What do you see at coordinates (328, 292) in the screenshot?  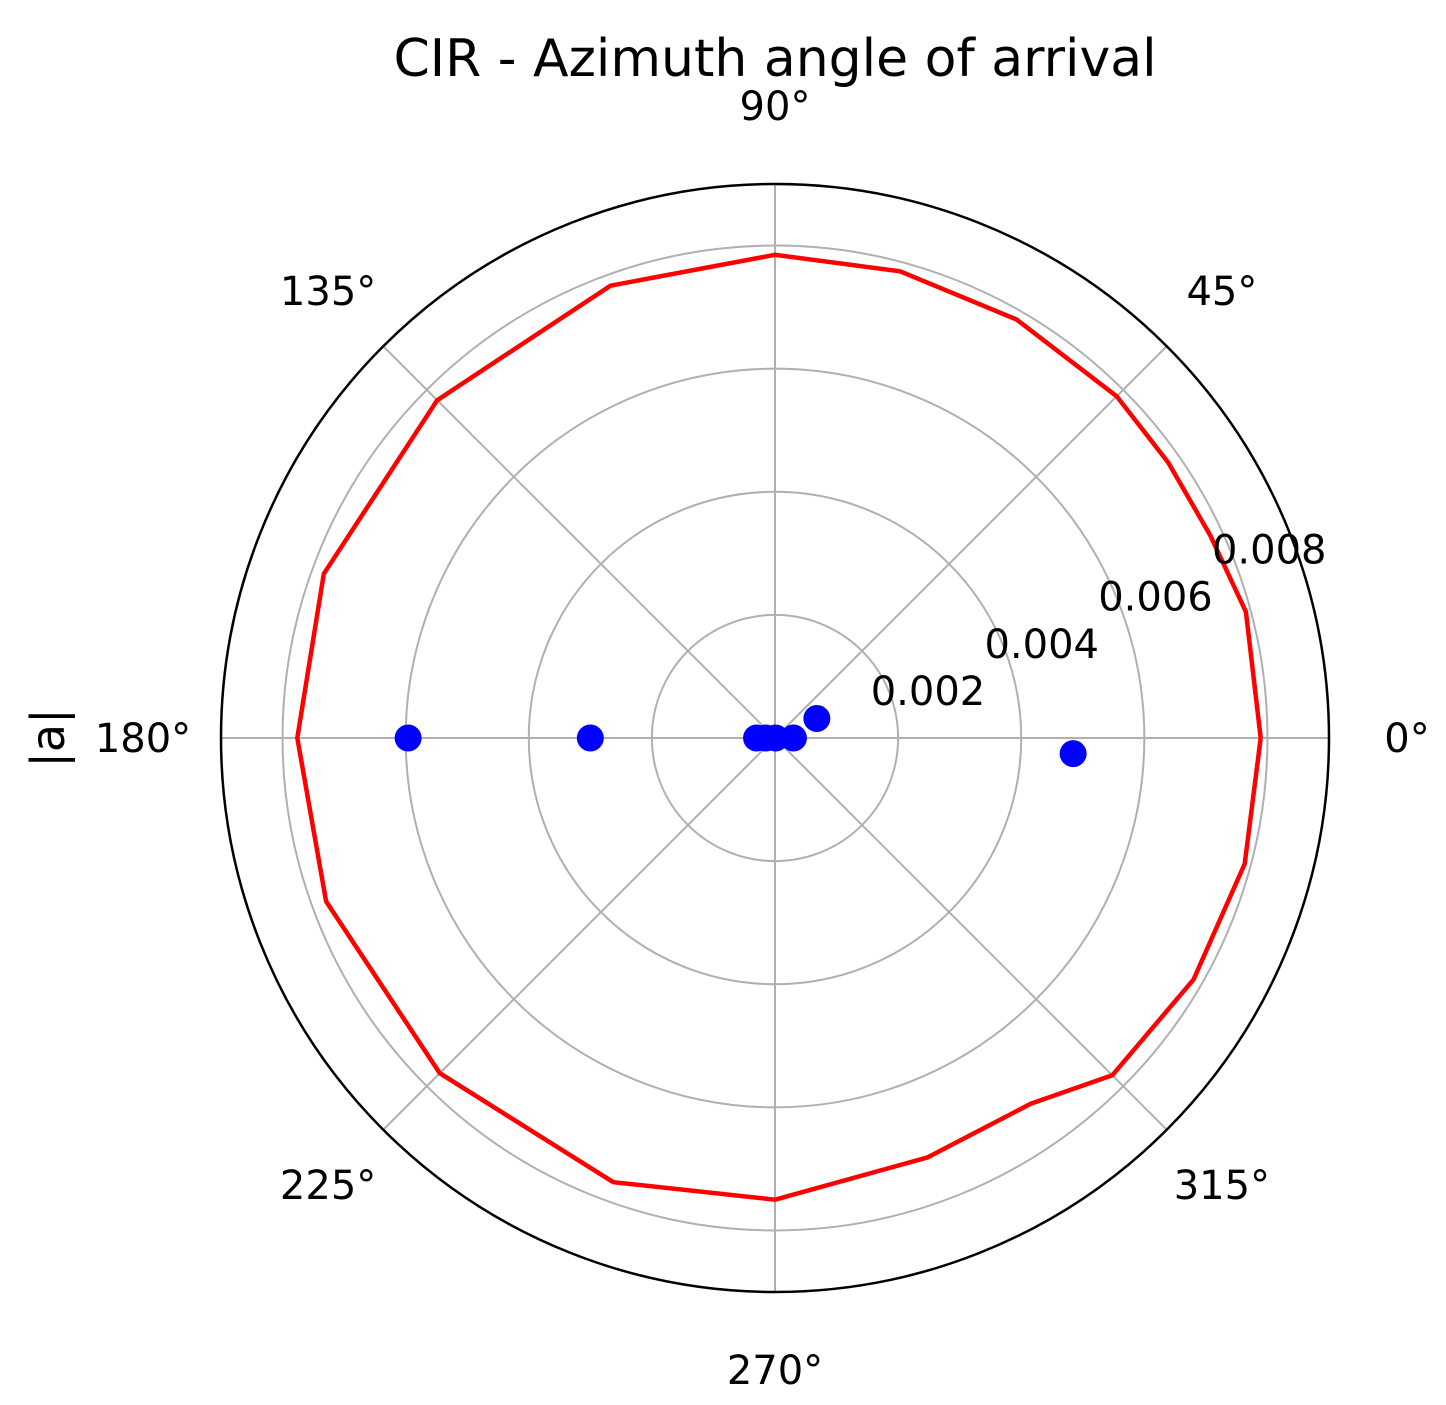 I see `angle-tick-label: 135°` at bounding box center [328, 292].